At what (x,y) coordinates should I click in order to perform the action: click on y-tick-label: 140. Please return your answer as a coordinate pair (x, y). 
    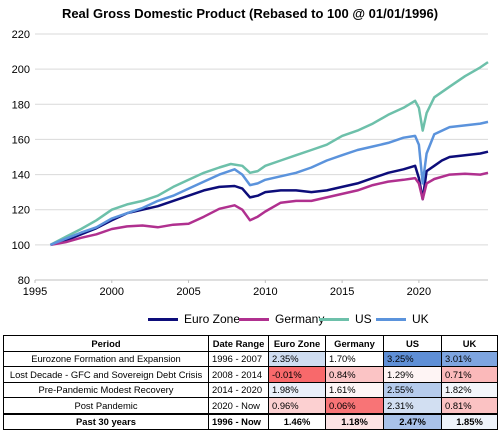
    Looking at the image, I should click on (21, 176).